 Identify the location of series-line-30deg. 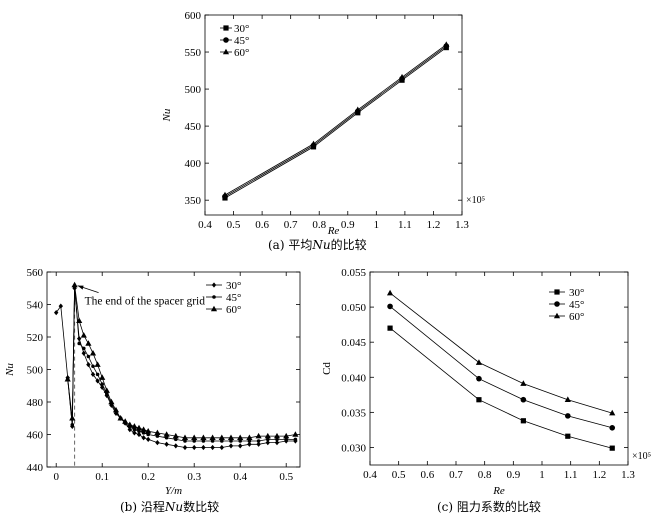
(501, 388).